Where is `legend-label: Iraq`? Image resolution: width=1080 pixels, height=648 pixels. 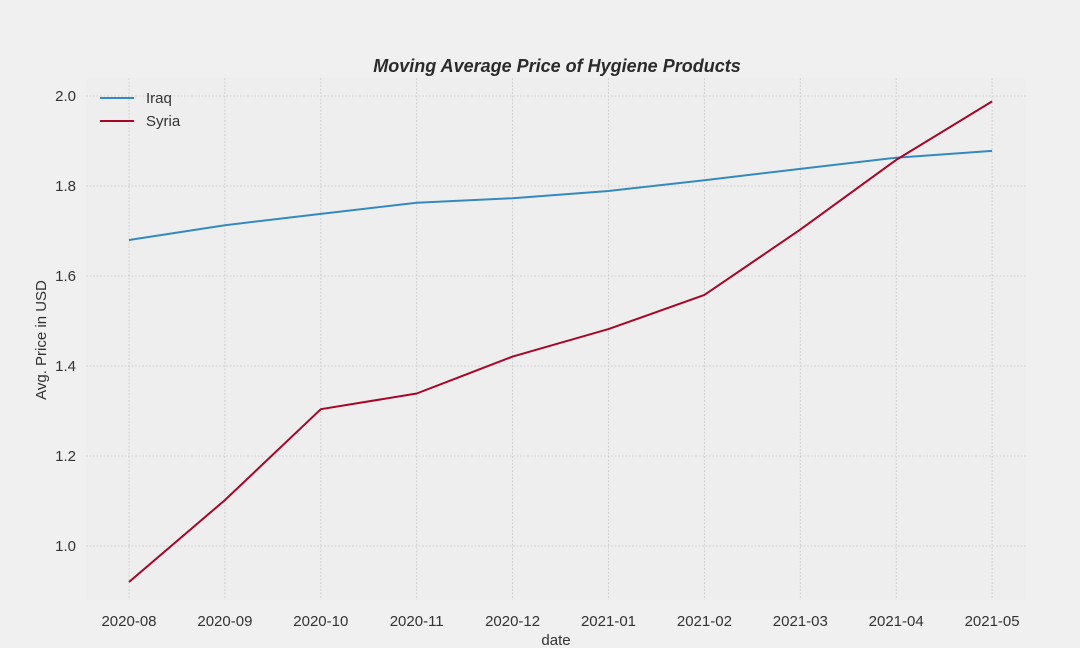 legend-label: Iraq is located at coordinates (159, 98).